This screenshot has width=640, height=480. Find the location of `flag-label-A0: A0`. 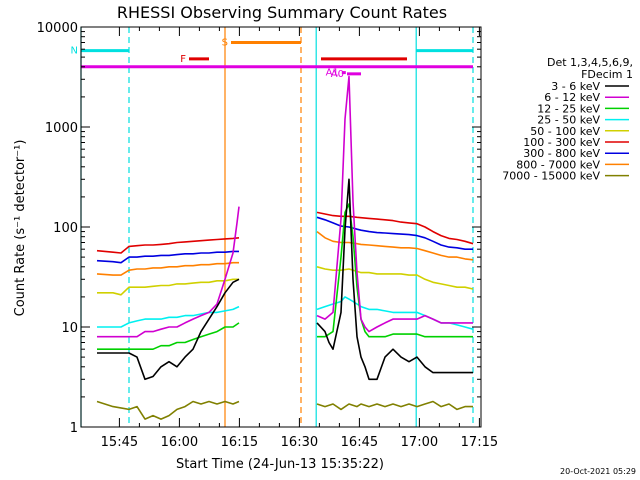

flag-label-A0: A0 is located at coordinates (337, 74).